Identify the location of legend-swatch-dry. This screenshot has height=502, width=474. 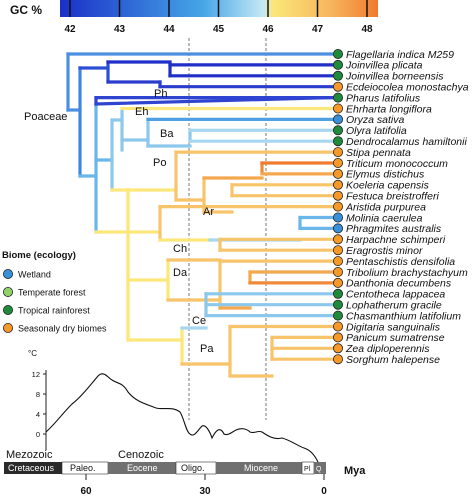
(8, 327).